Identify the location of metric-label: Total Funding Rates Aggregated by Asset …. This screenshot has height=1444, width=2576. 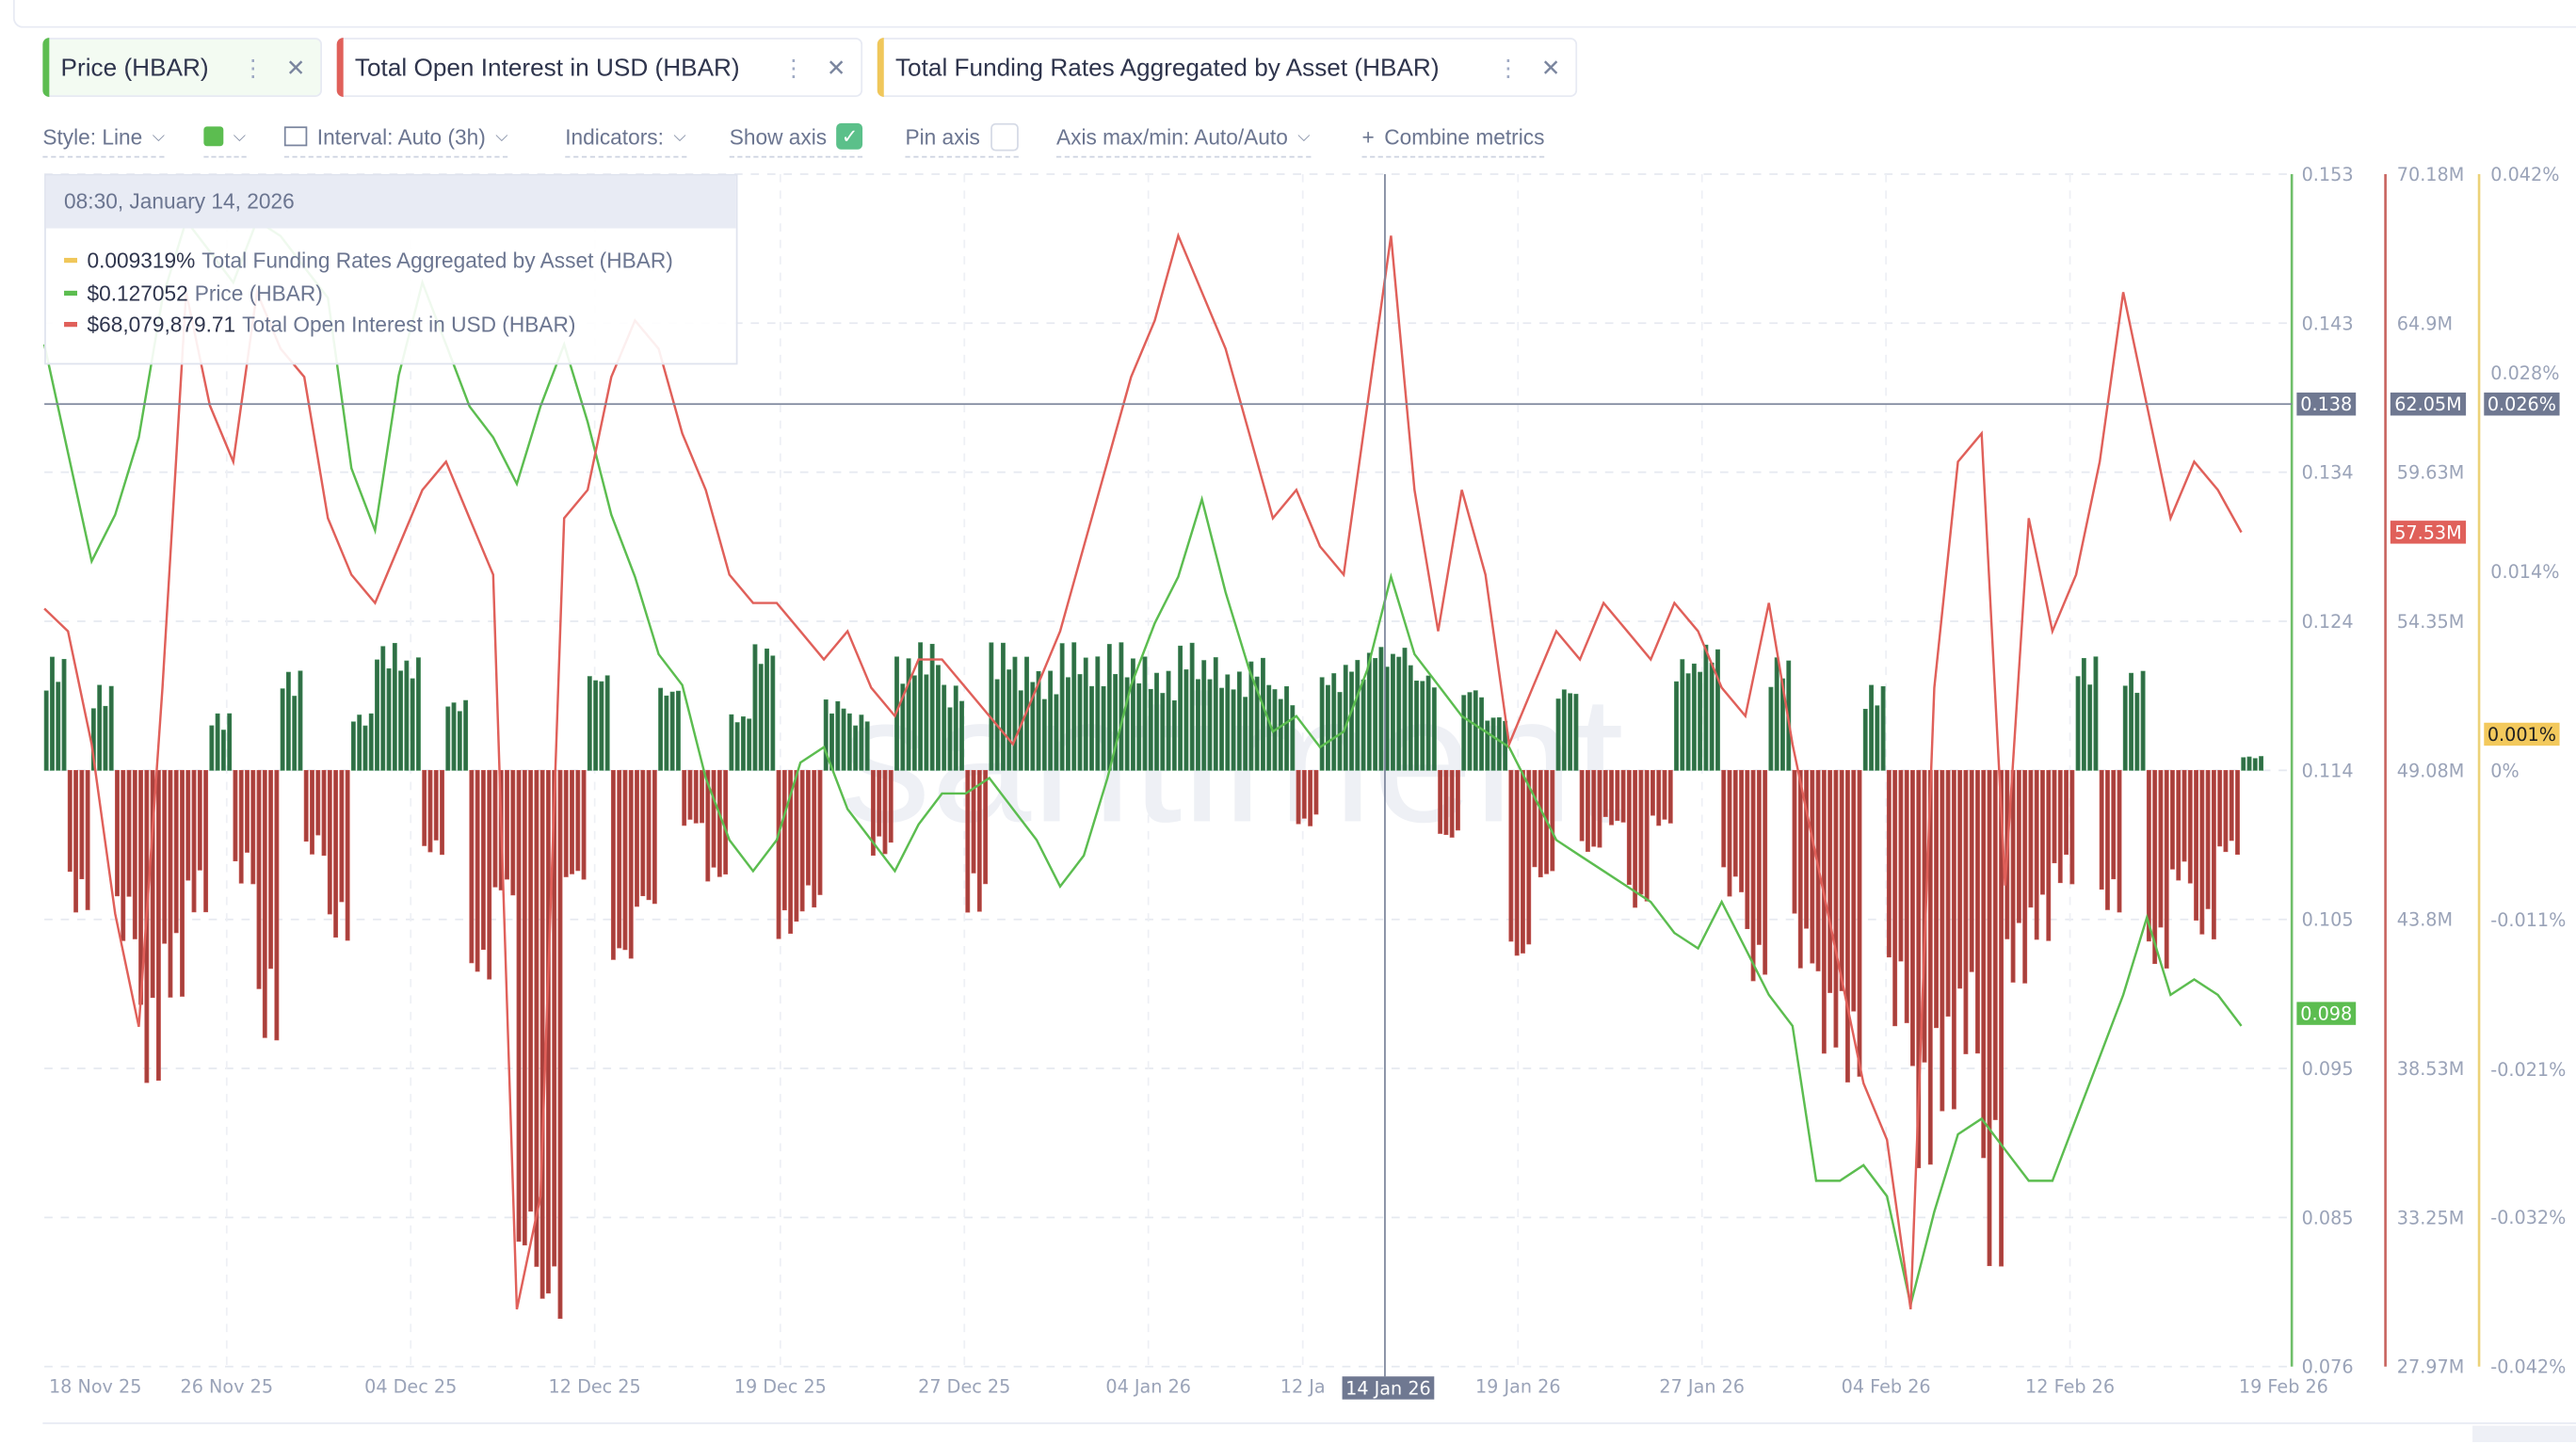
(1167, 67).